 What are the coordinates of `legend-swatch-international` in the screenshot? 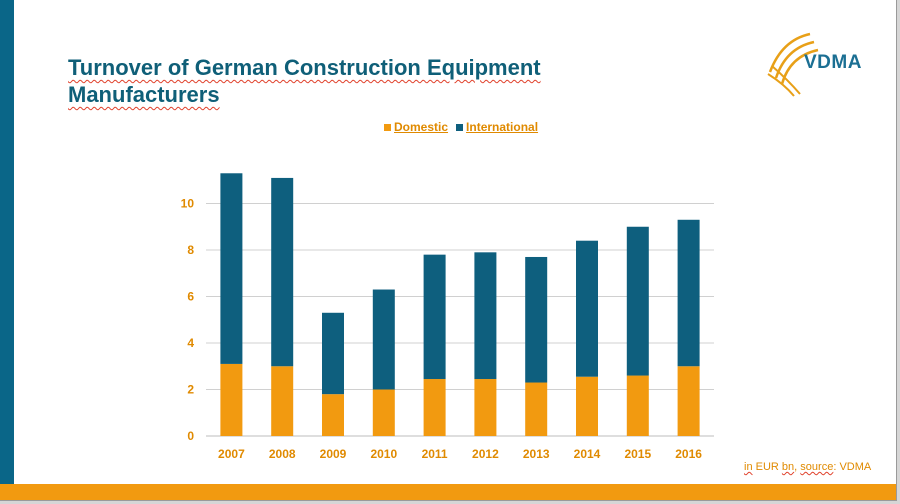 It's located at (460, 127).